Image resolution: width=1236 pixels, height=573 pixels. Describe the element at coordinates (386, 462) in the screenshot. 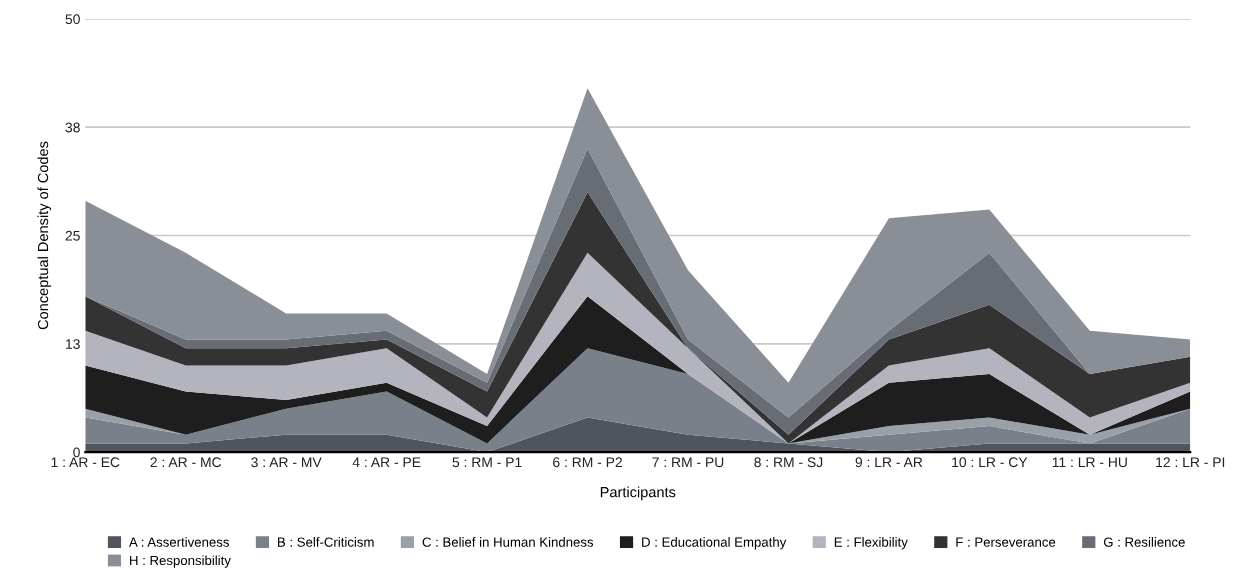

I see `x-tick-label: 4 : AR - PE` at that location.